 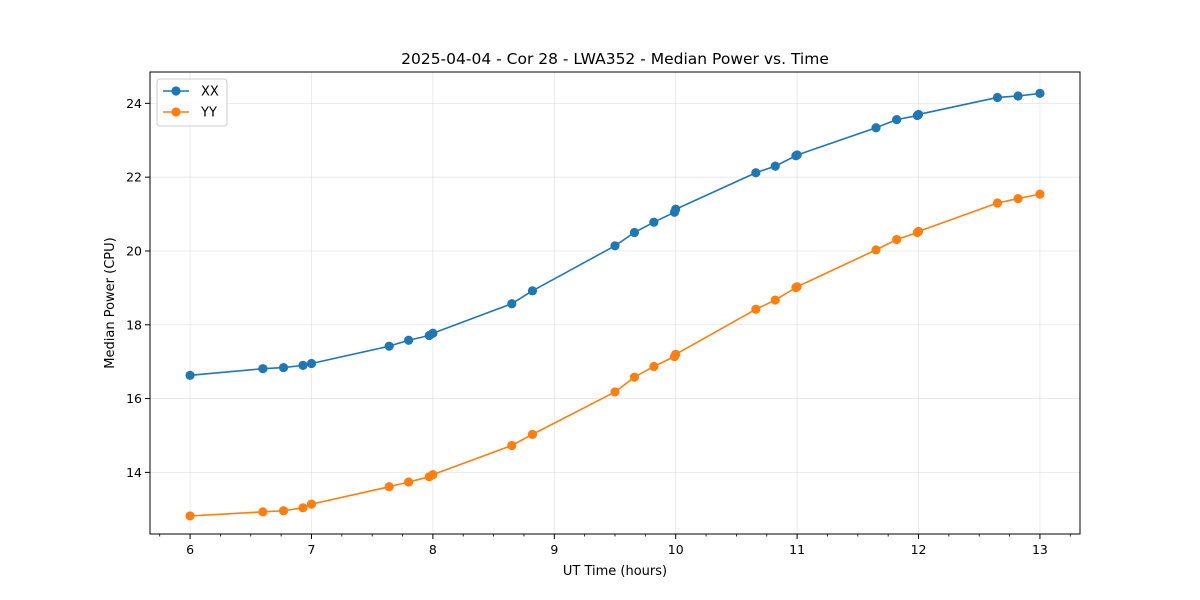 I want to click on y-tick-label: 20, so click(x=134, y=250).